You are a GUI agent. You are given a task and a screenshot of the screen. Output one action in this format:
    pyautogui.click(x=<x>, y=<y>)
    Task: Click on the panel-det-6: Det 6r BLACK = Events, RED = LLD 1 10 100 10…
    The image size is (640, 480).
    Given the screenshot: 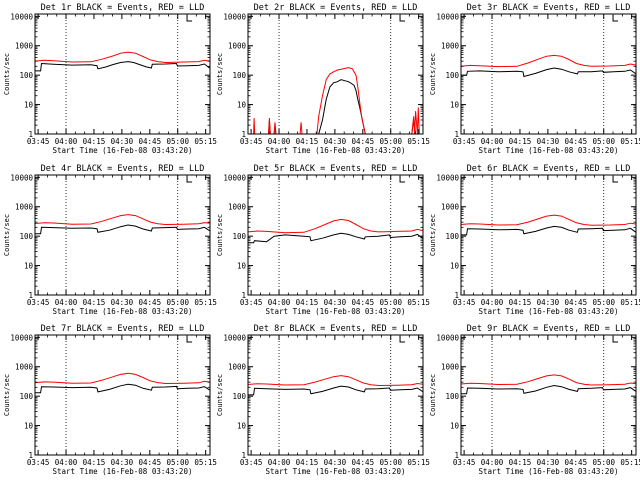 What is the action you would take?
    pyautogui.click(x=534, y=240)
    